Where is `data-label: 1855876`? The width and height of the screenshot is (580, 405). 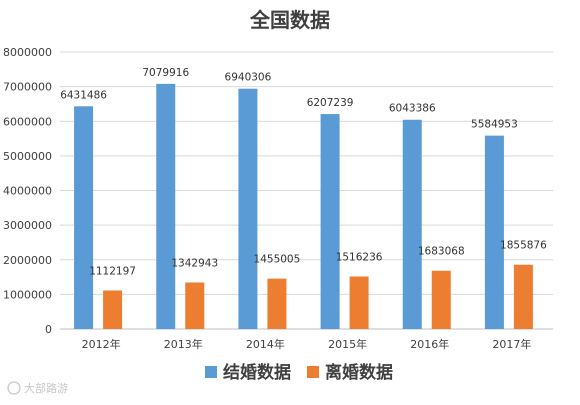
data-label: 1855876 is located at coordinates (523, 246).